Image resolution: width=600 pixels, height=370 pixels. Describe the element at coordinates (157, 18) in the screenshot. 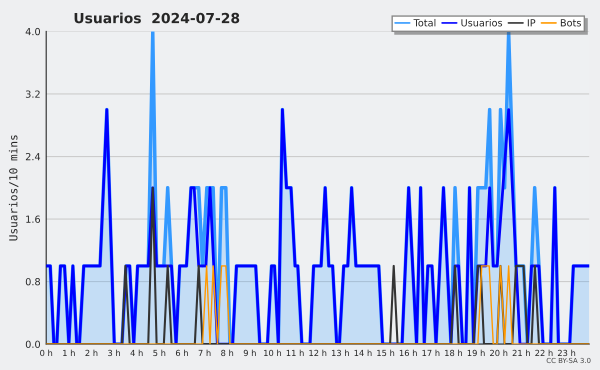

I see `chart-title: Usuarios 2024-07-28` at that location.